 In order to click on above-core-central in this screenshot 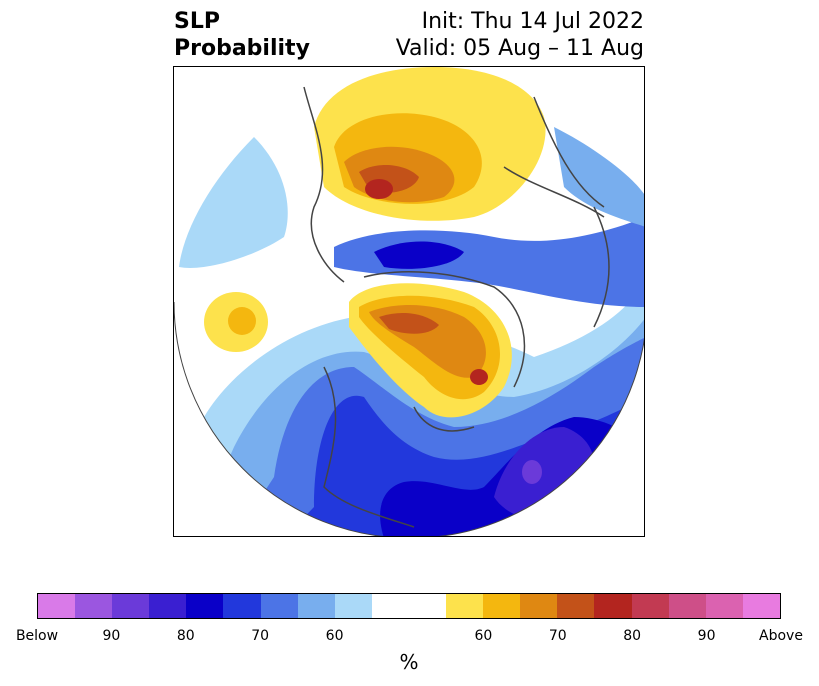, I will do `click(479, 377)`.